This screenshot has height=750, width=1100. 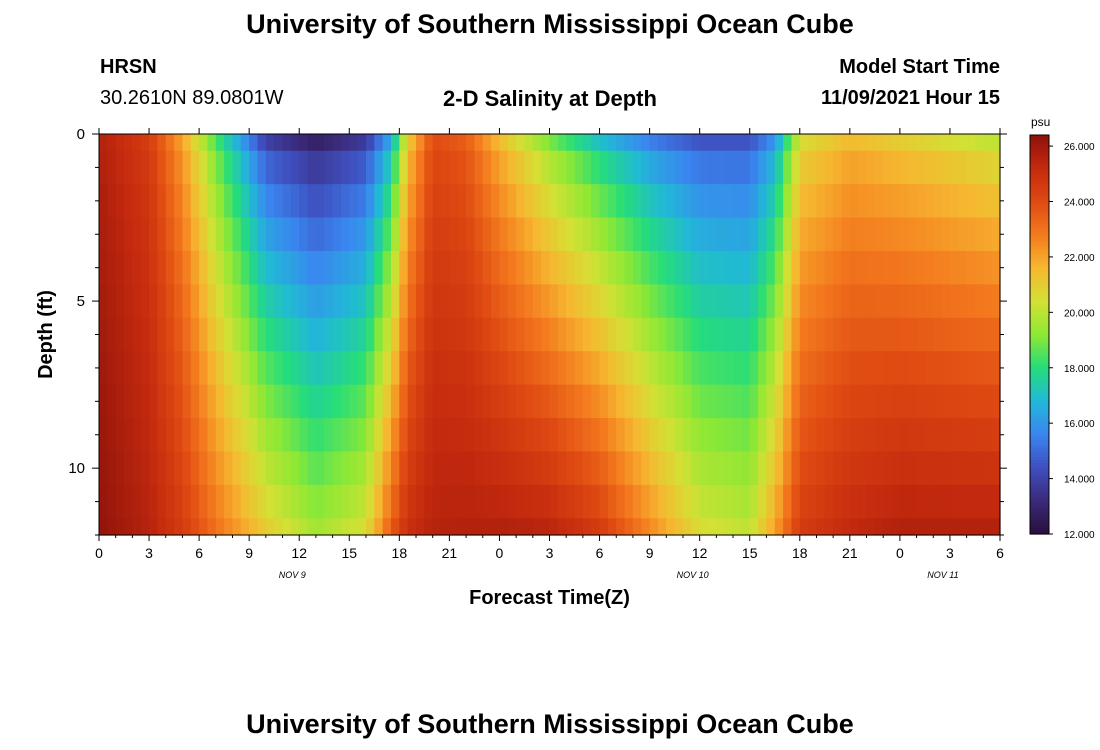 What do you see at coordinates (1079, 369) in the screenshot?
I see `colorbar-tick-label: 18.000` at bounding box center [1079, 369].